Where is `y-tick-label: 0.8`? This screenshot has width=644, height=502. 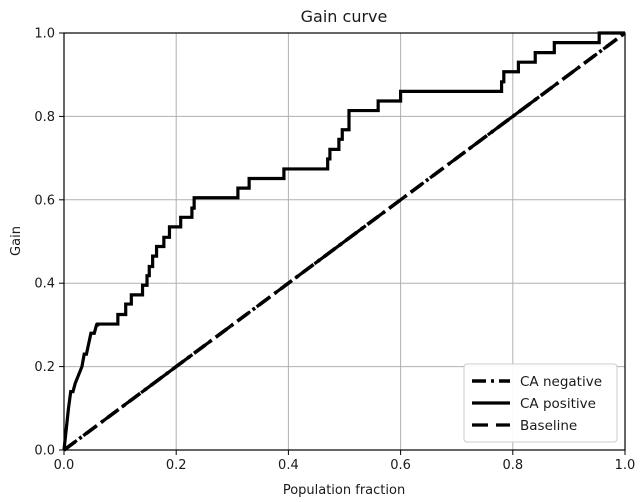 y-tick-label: 0.8 is located at coordinates (44, 117).